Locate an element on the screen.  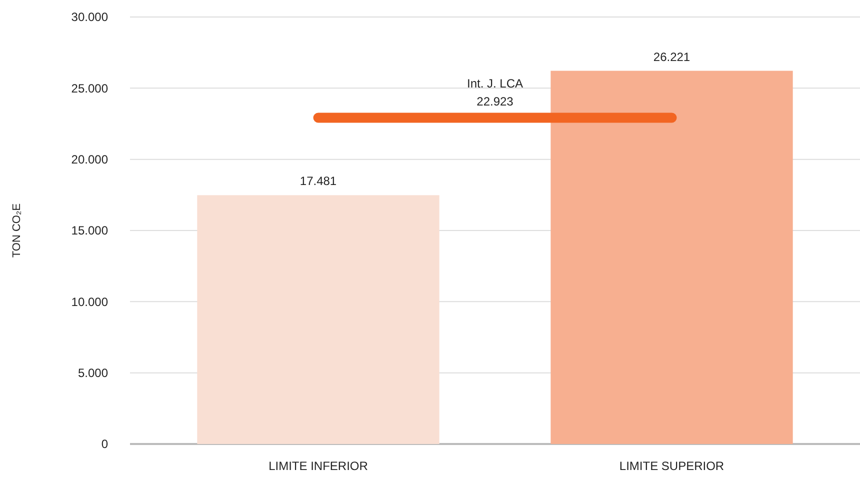
y-tick-label: 5.000 is located at coordinates (93, 373).